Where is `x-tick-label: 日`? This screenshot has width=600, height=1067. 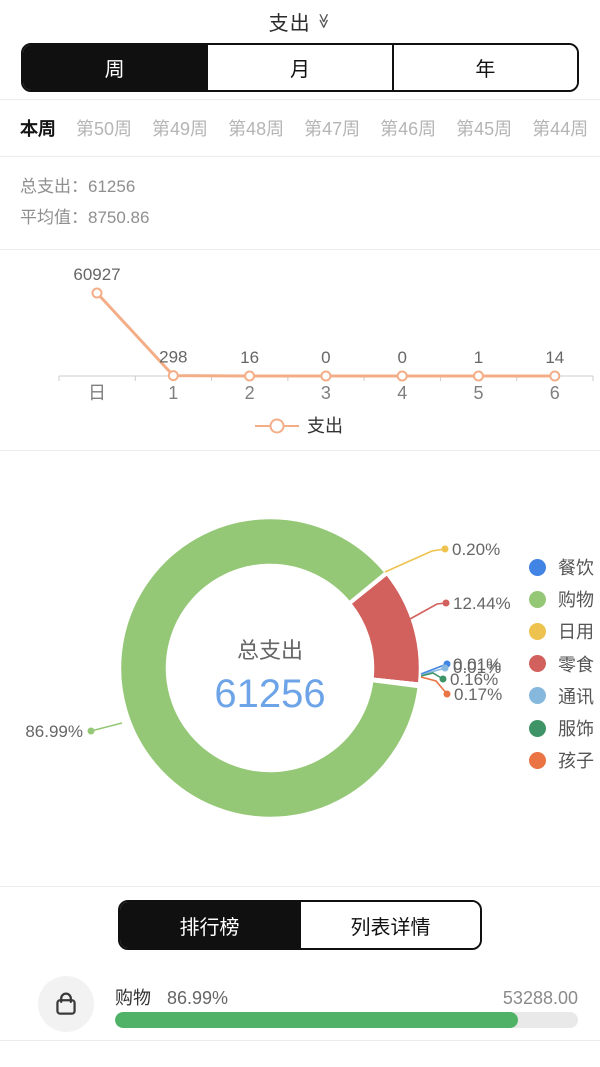
x-tick-label: 日 is located at coordinates (97, 393).